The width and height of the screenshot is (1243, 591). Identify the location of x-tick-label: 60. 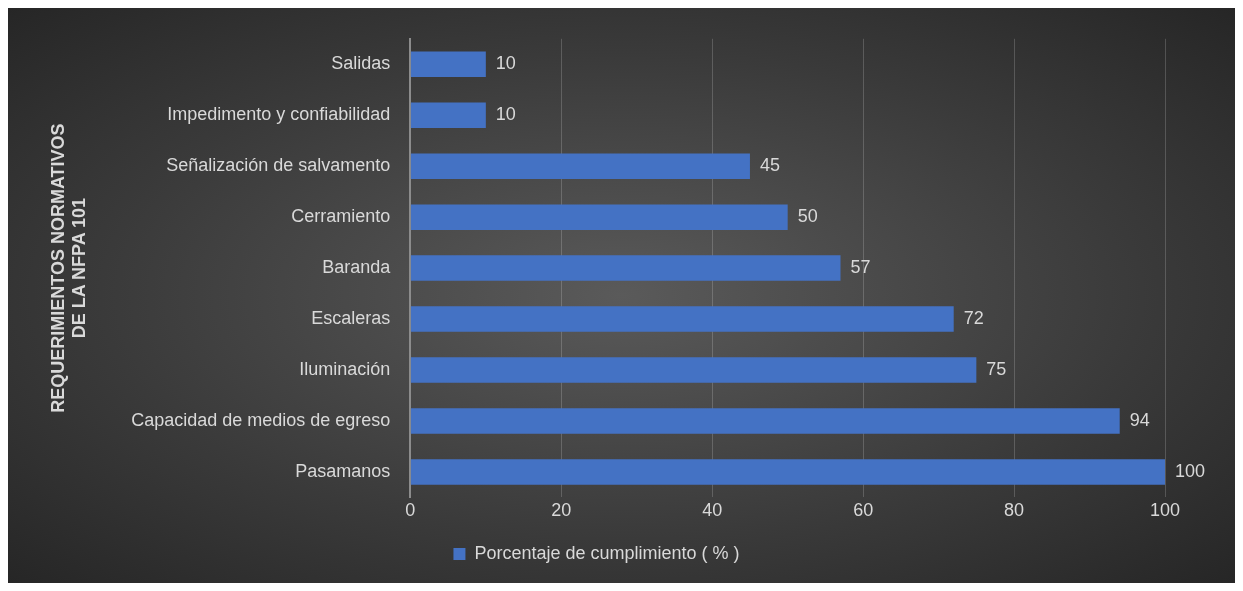
(863, 510).